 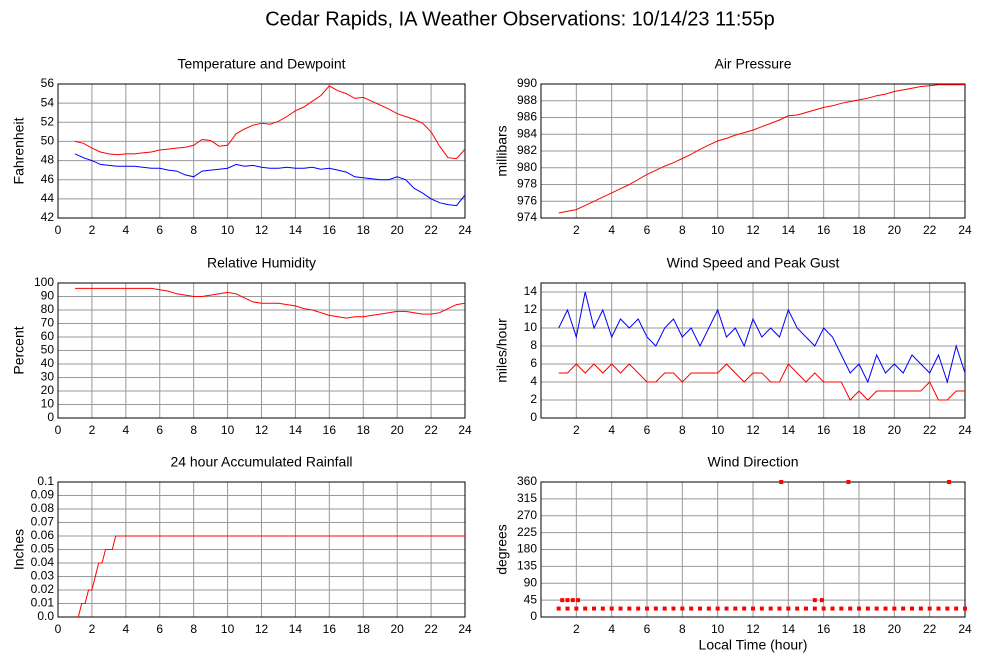 I want to click on y-tick-label: 8, so click(x=533, y=345).